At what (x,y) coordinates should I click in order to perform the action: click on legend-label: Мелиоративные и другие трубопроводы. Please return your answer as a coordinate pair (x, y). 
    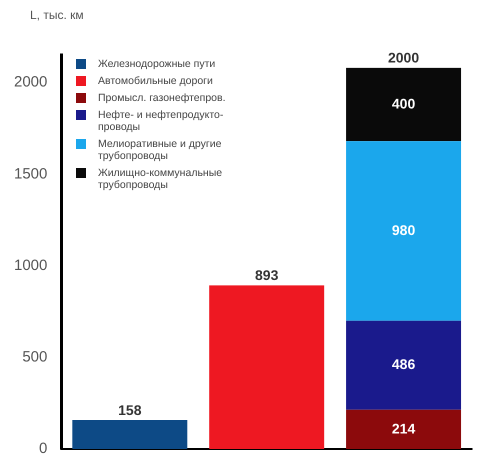
    Looking at the image, I should click on (160, 150).